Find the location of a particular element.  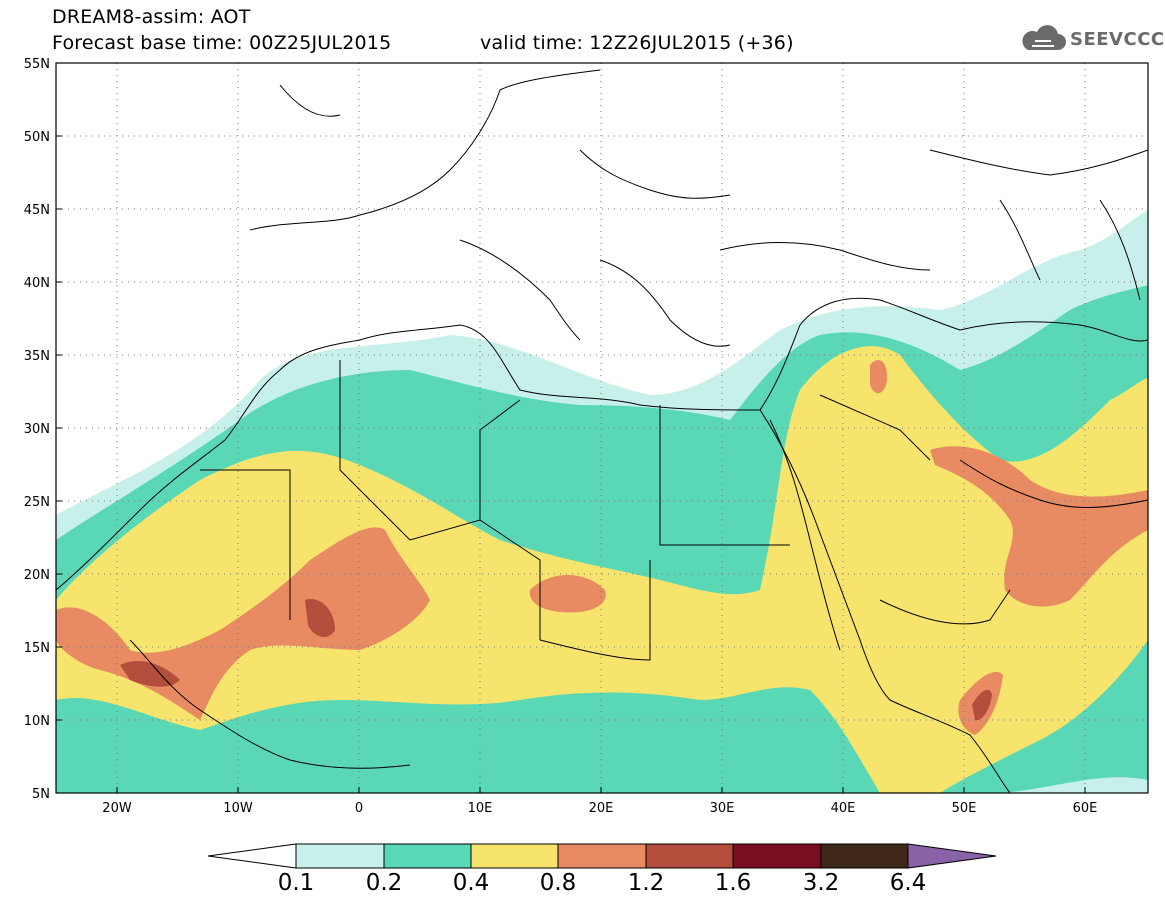

lon-label: 10W is located at coordinates (238, 808).